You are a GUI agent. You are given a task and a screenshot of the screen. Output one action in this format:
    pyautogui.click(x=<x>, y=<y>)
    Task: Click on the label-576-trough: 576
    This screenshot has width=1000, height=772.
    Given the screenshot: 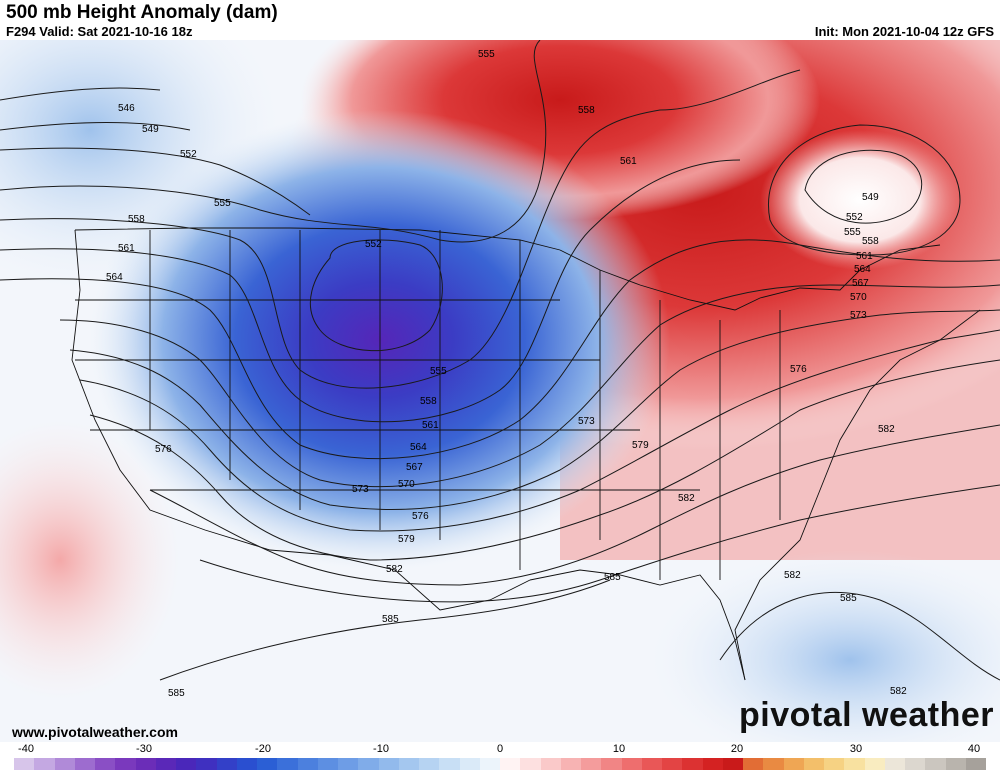 What is the action you would take?
    pyautogui.click(x=420, y=516)
    